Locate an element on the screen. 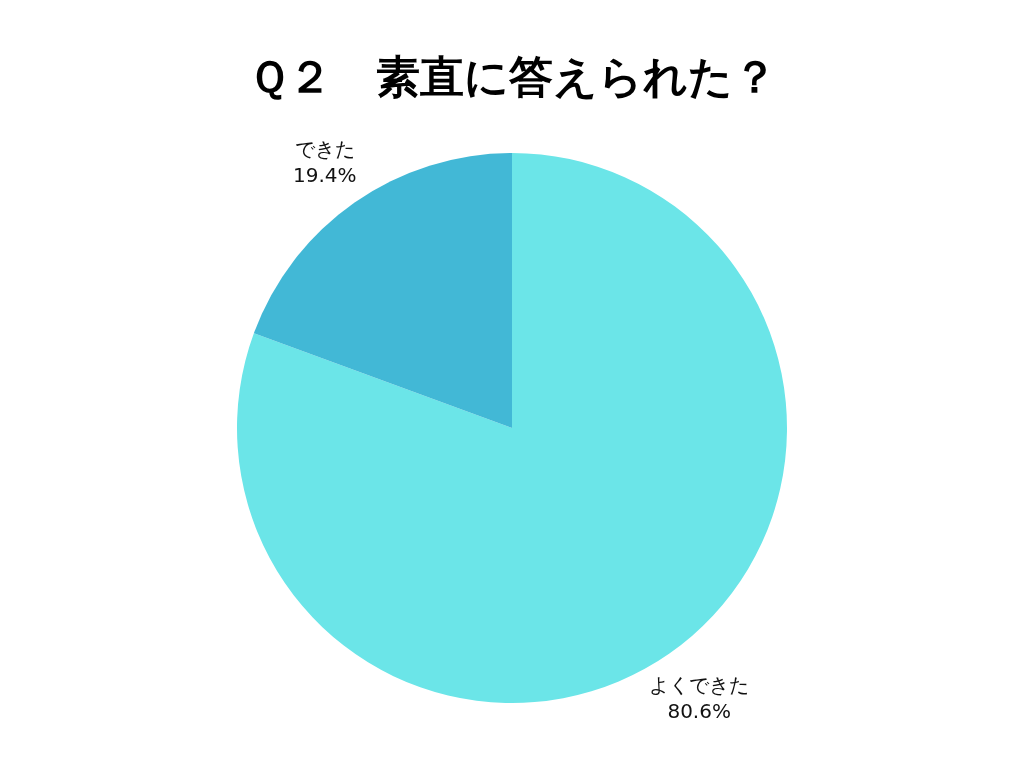 This screenshot has width=1024, height=768. data-label: 19.4% is located at coordinates (325, 174).